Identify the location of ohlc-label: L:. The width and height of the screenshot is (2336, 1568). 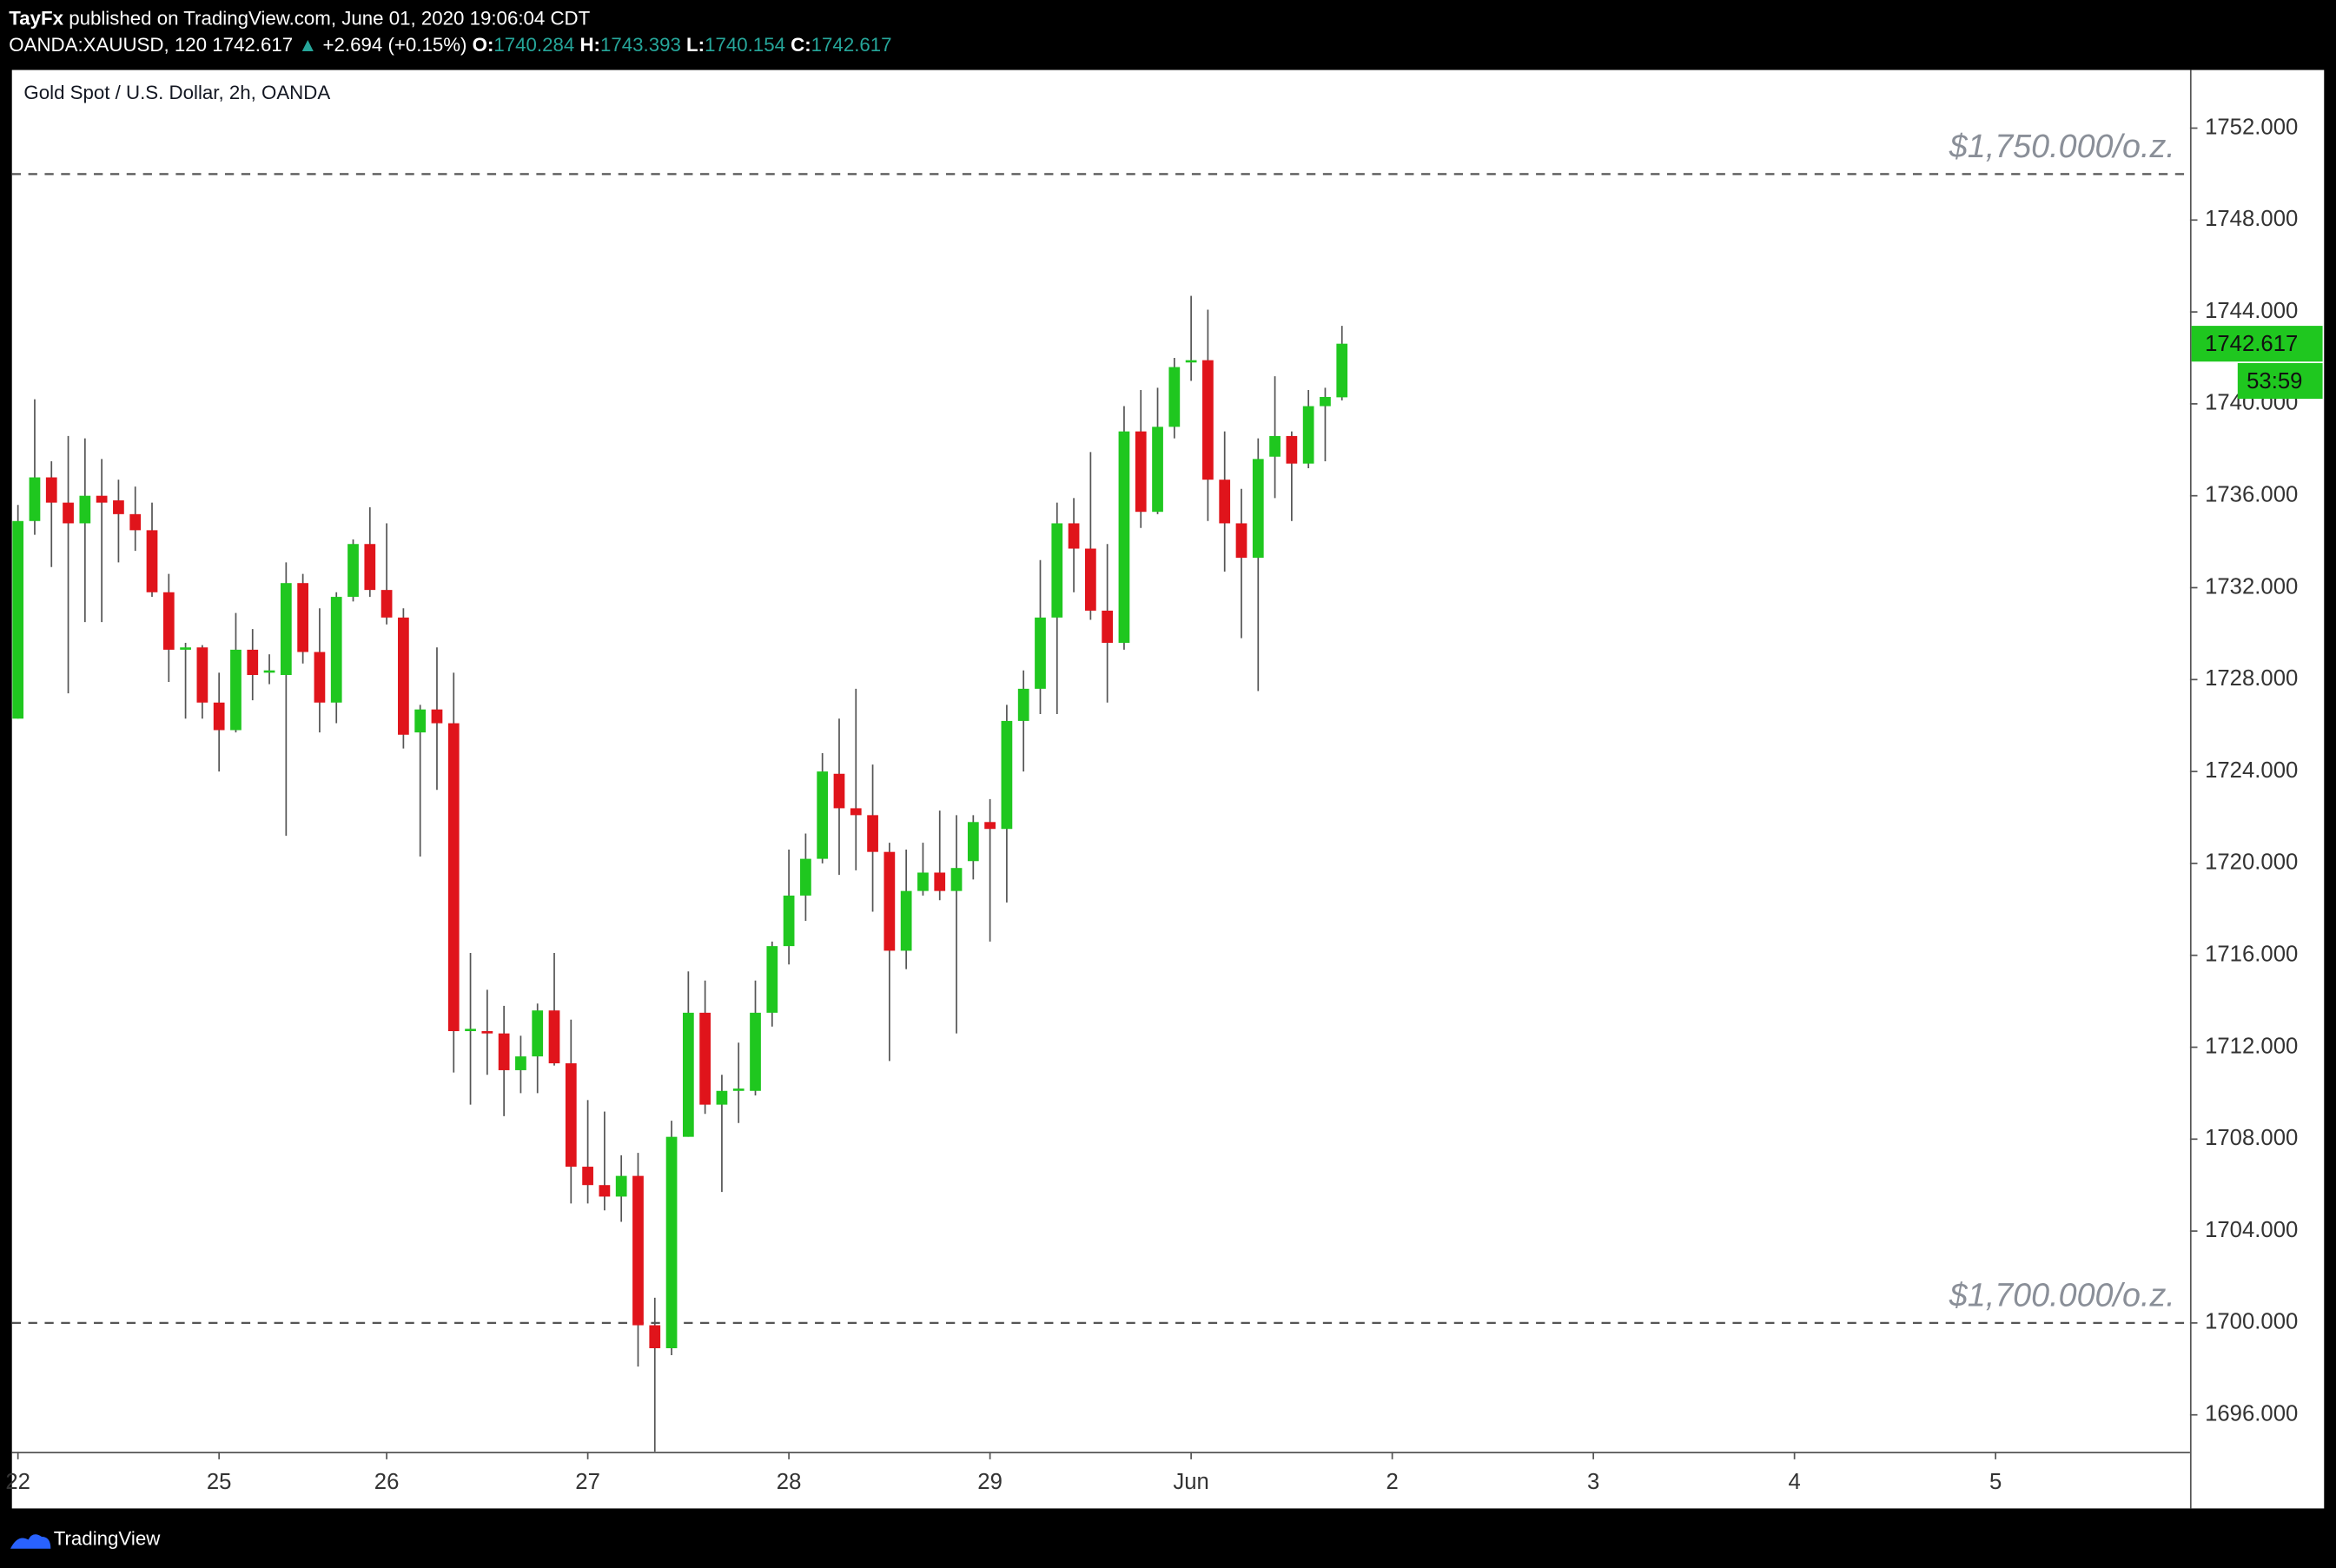
(695, 45).